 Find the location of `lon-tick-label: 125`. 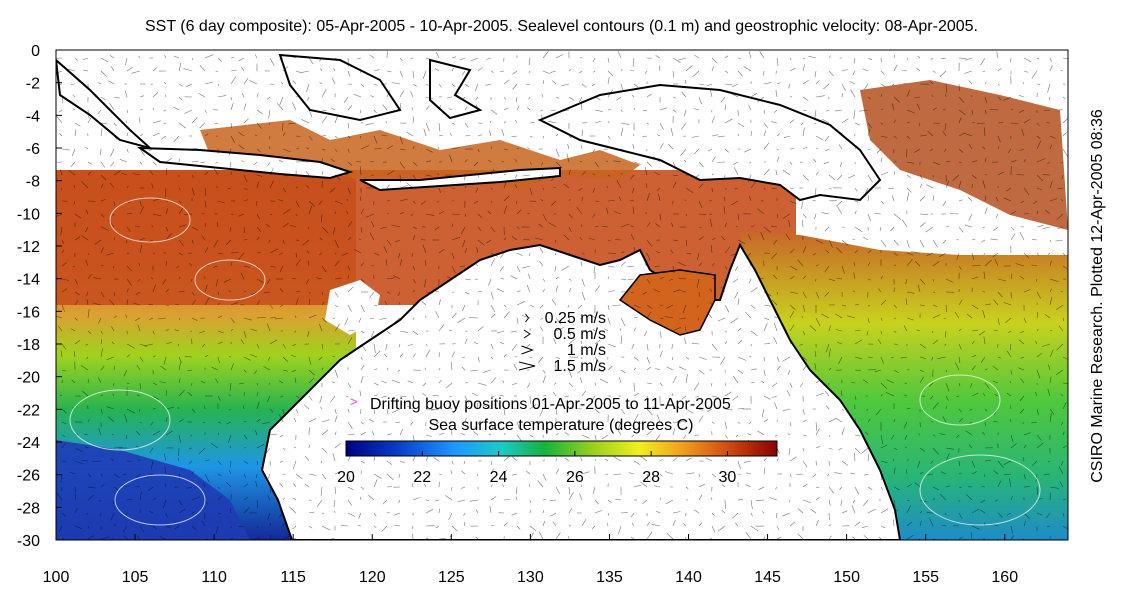

lon-tick-label: 125 is located at coordinates (451, 577).